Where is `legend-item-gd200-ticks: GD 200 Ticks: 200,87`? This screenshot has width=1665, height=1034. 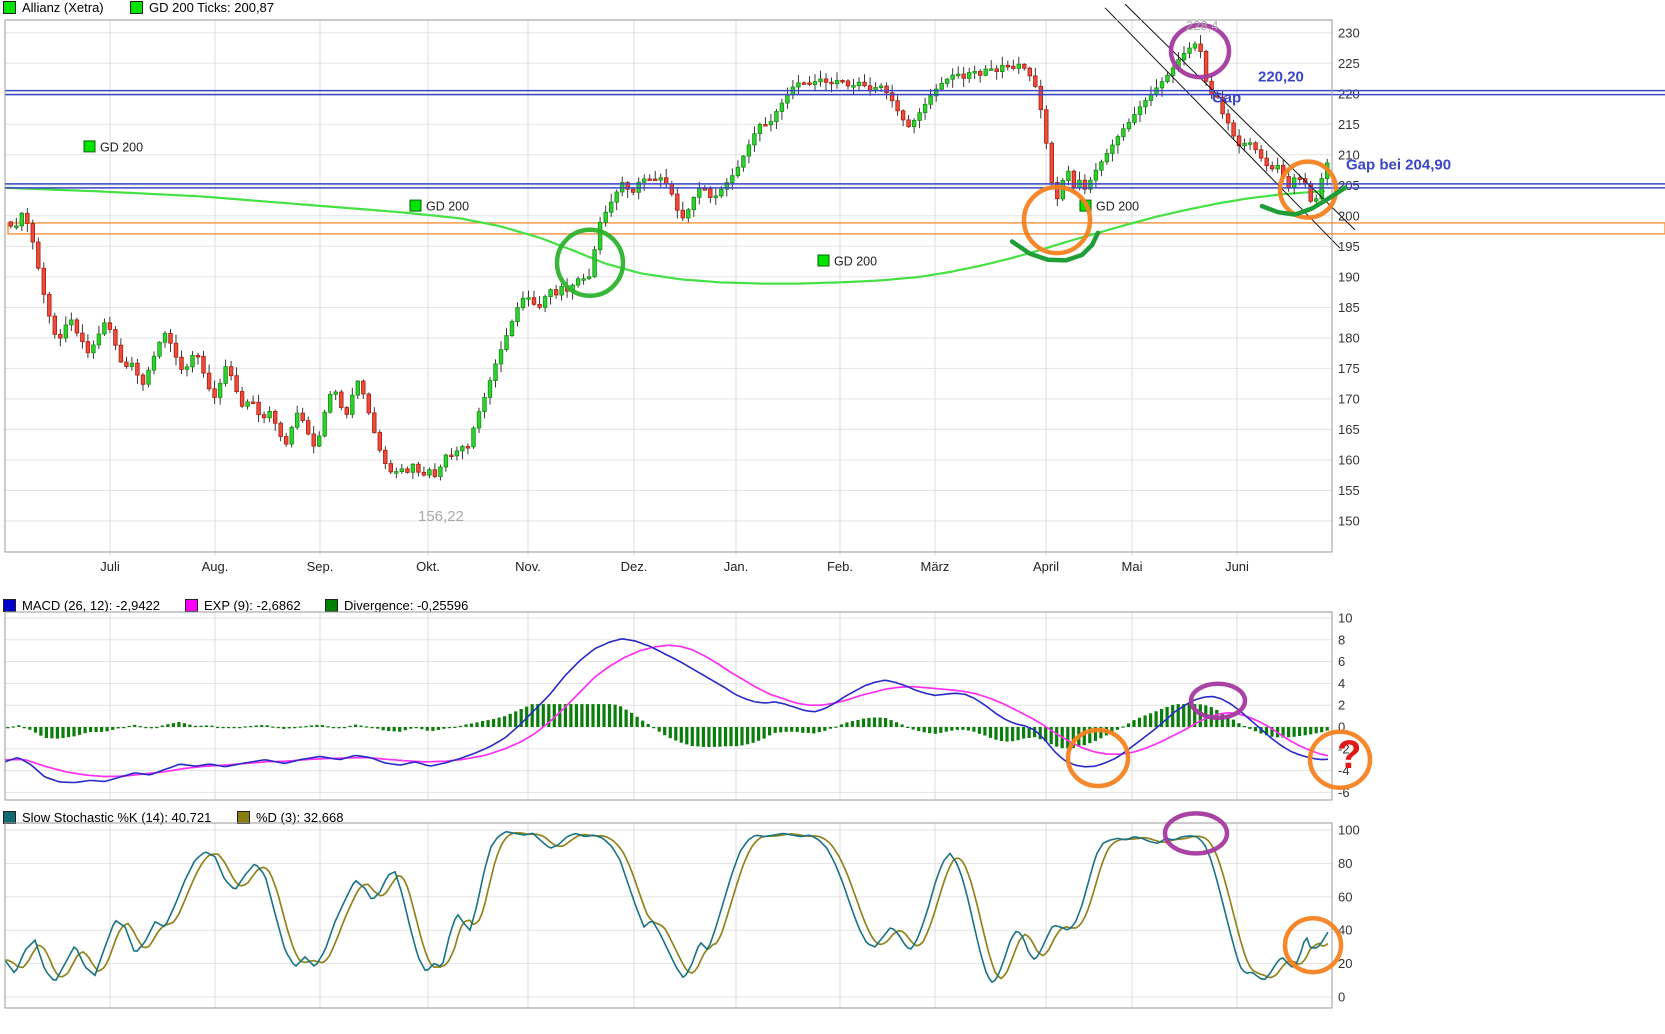
legend-item-gd200-ticks: GD 200 Ticks: 200,87 is located at coordinates (202, 7).